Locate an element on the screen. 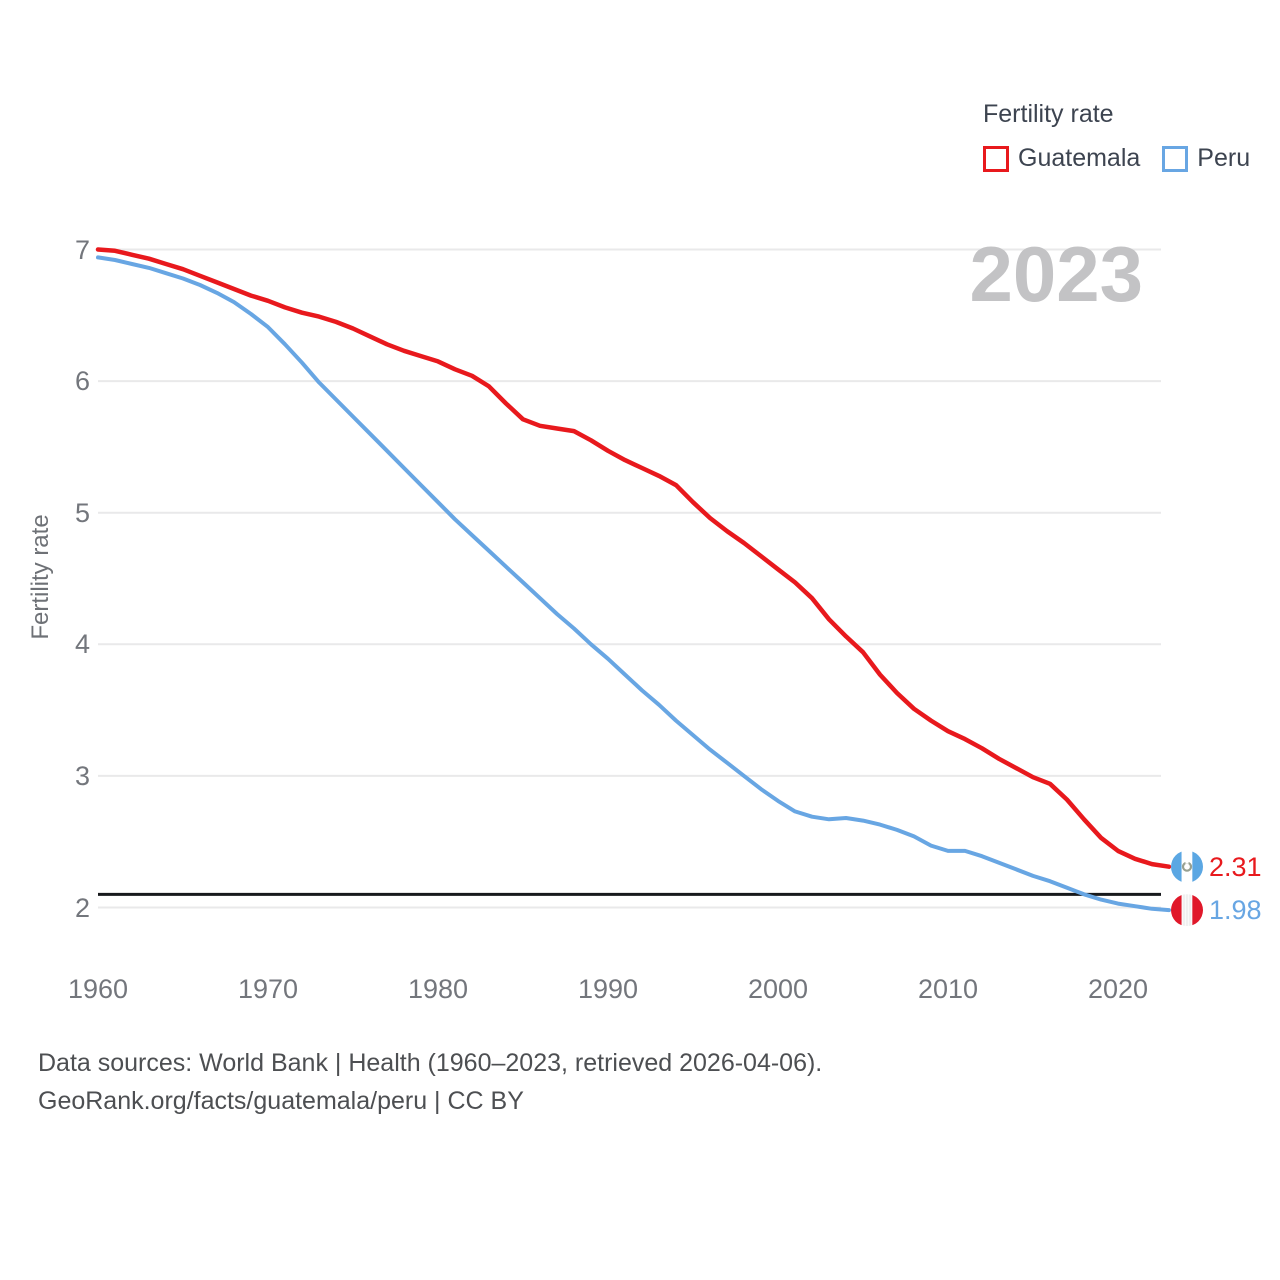  peru-flag-icon is located at coordinates (1187, 910).